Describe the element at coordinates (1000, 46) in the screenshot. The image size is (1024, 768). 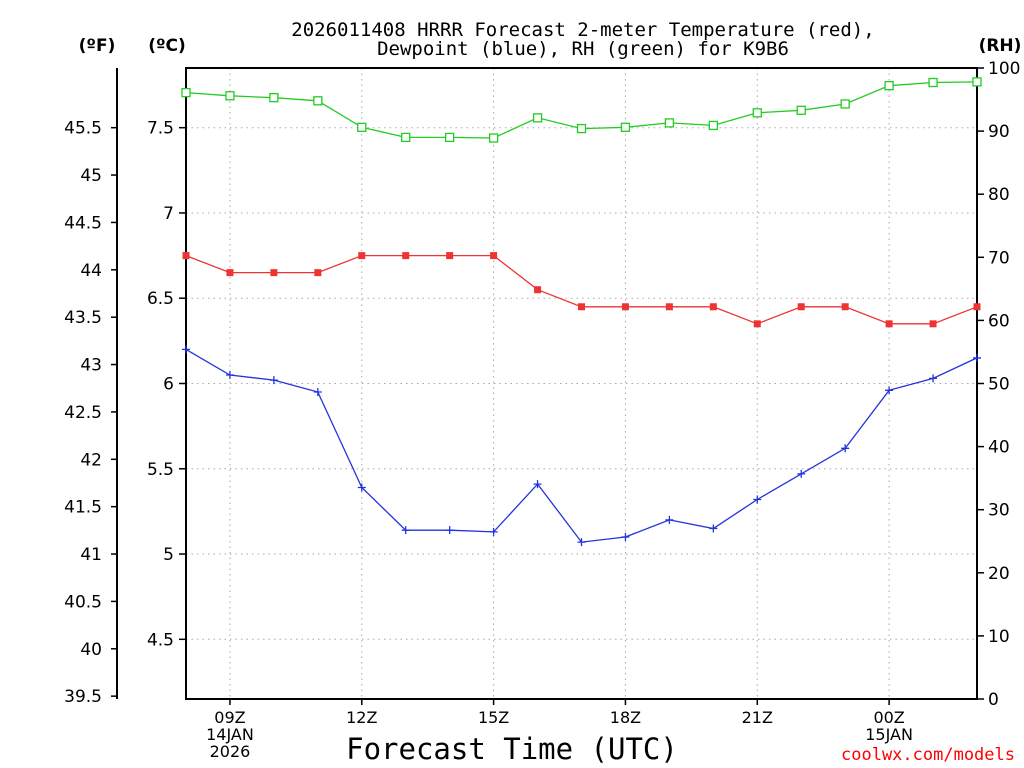
I see `rh-axis-unit: (RH)` at that location.